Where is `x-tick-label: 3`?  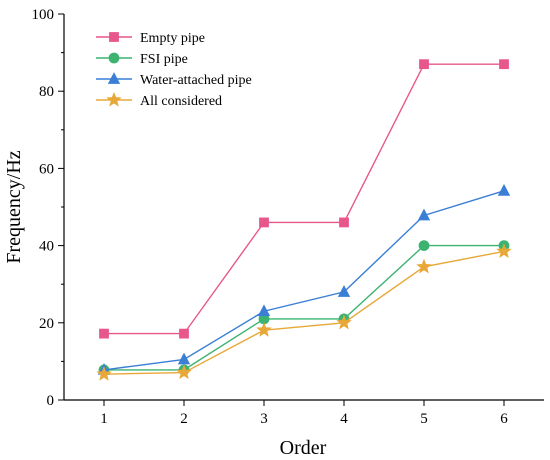 x-tick-label: 3 is located at coordinates (264, 419).